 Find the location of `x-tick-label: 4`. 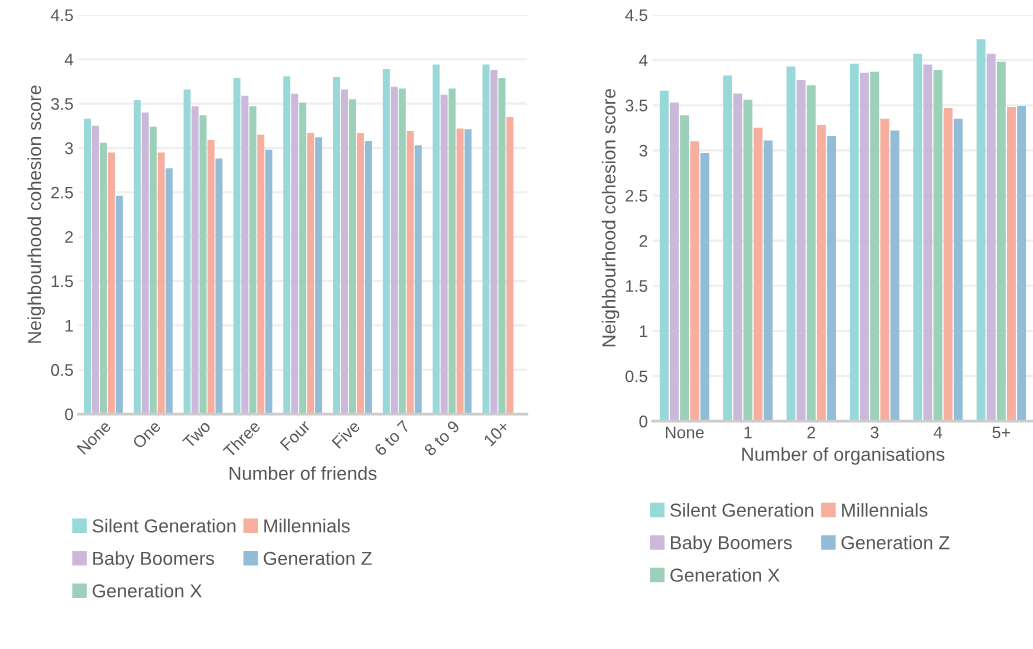

x-tick-label: 4 is located at coordinates (938, 432).